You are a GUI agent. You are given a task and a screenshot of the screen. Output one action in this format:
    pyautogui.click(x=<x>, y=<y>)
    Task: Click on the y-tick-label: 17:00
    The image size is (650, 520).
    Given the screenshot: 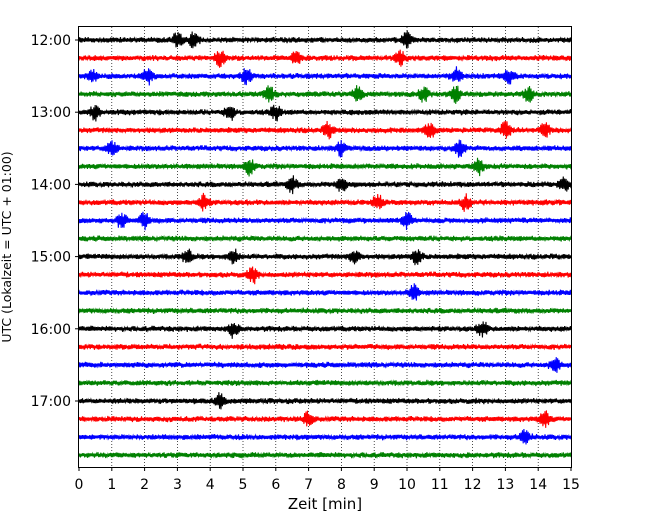 What is the action you would take?
    pyautogui.click(x=51, y=402)
    